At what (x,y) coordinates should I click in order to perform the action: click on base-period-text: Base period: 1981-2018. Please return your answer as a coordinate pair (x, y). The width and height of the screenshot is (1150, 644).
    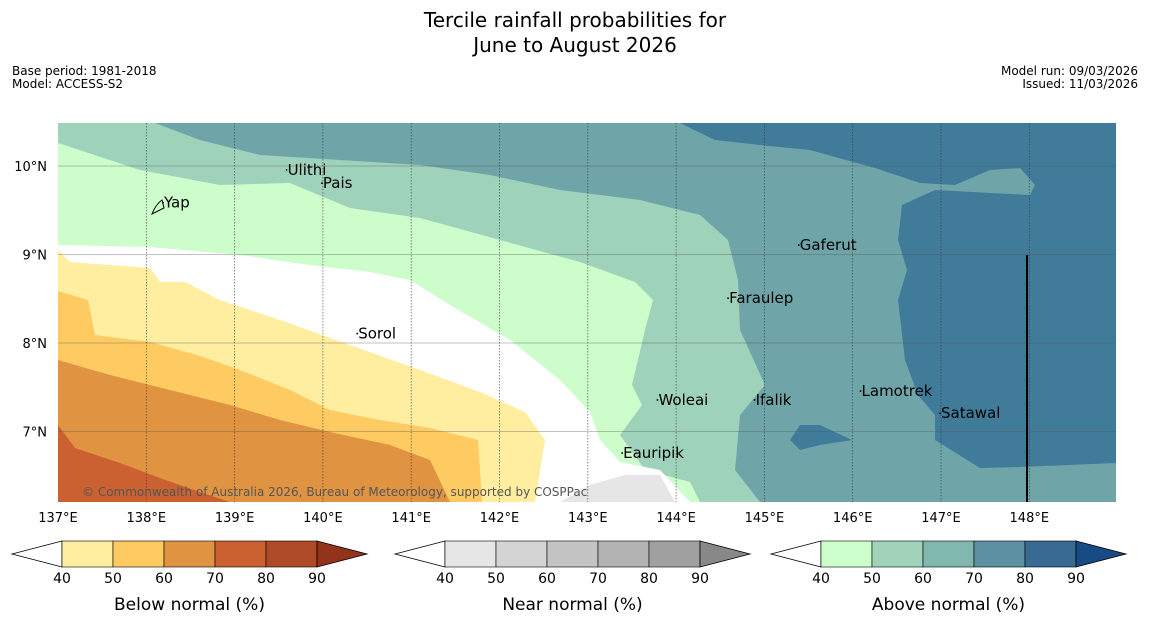
    Looking at the image, I should click on (84, 71).